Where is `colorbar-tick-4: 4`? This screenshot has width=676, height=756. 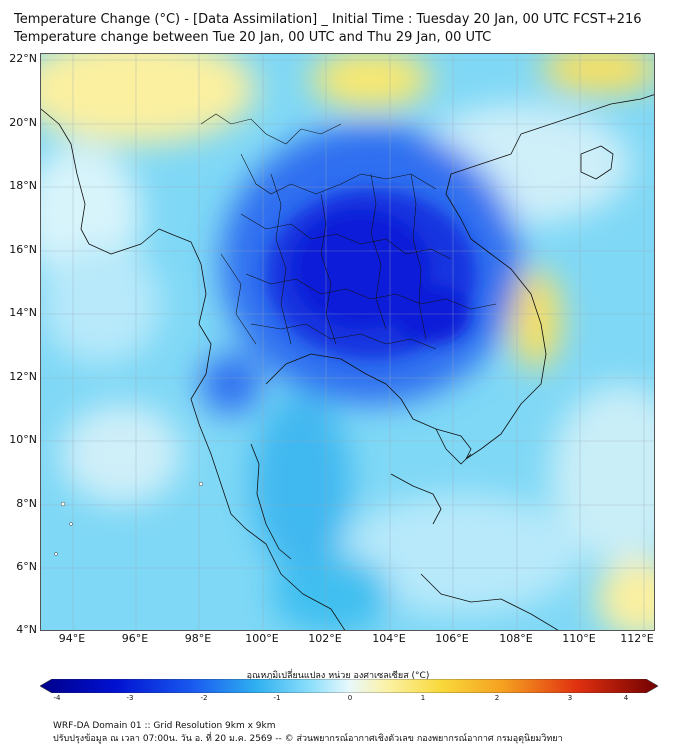 colorbar-tick-4: 4 is located at coordinates (626, 698).